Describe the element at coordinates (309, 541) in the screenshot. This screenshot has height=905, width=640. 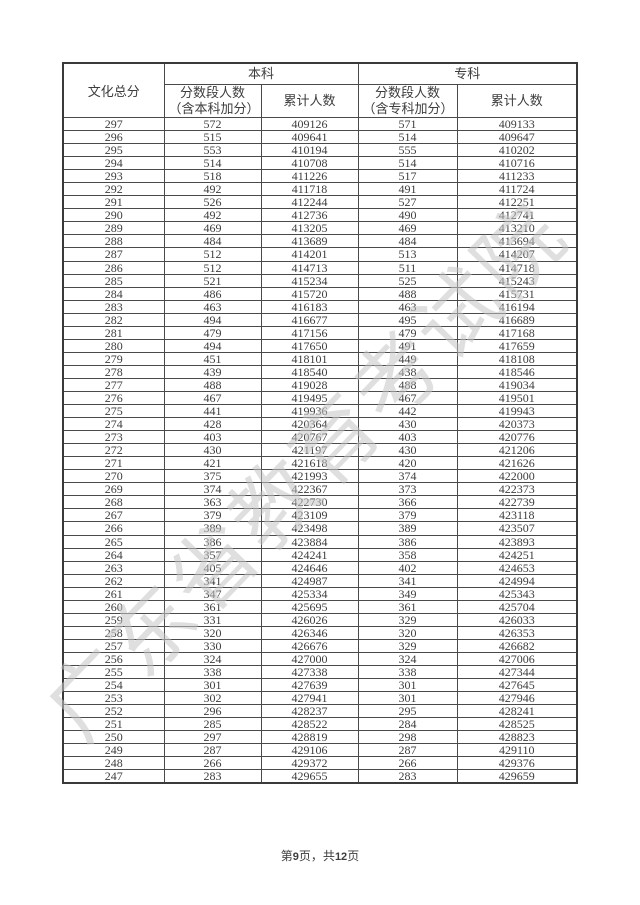
I see `table-cell: 423884` at that location.